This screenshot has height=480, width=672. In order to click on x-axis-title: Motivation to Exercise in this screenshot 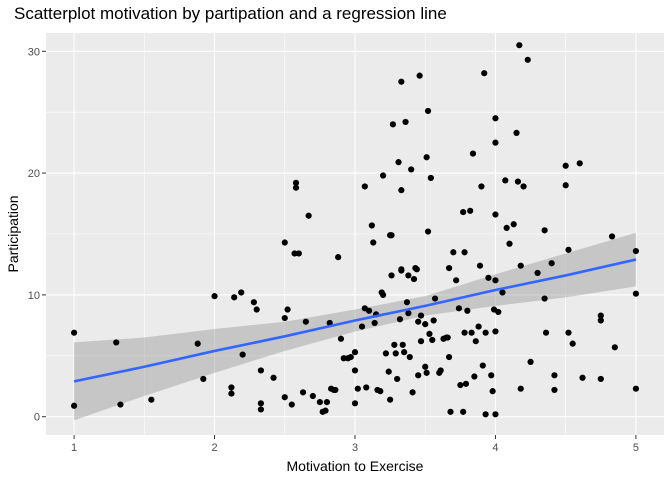, I will do `click(355, 466)`.